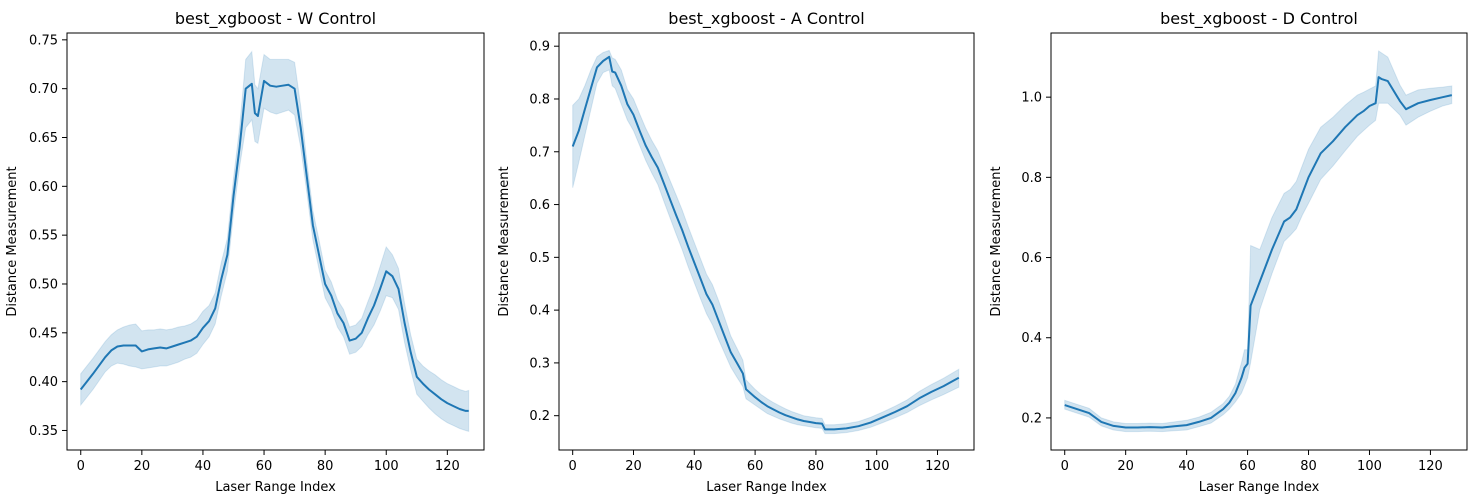  I want to click on y-tick-label: 0.35, so click(43, 431).